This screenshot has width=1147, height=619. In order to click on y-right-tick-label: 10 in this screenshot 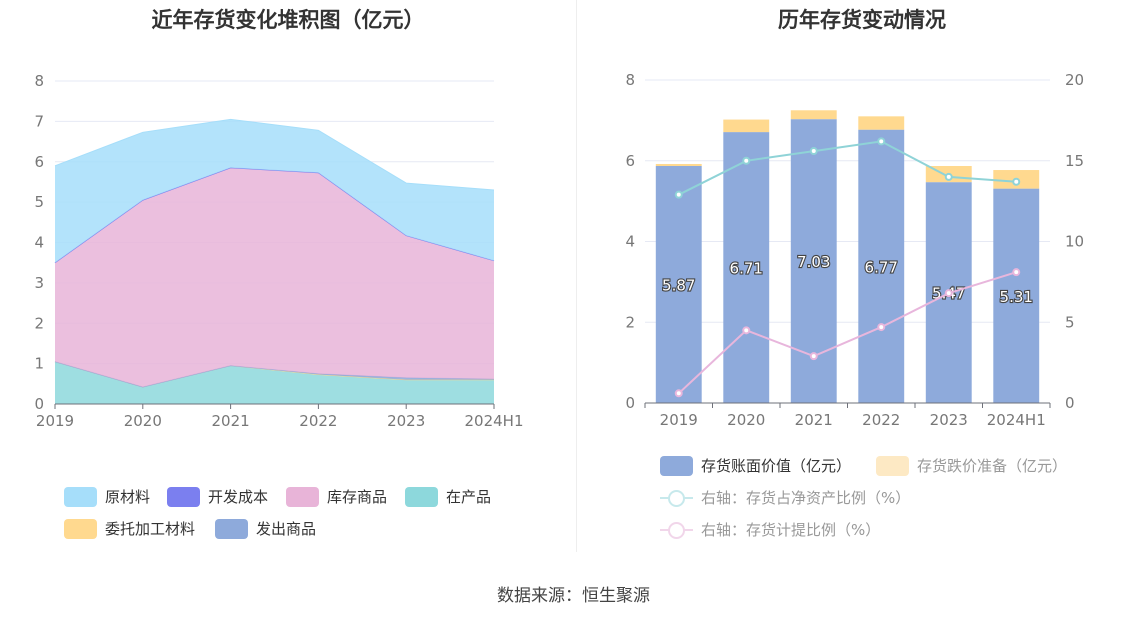, I will do `click(1074, 242)`.